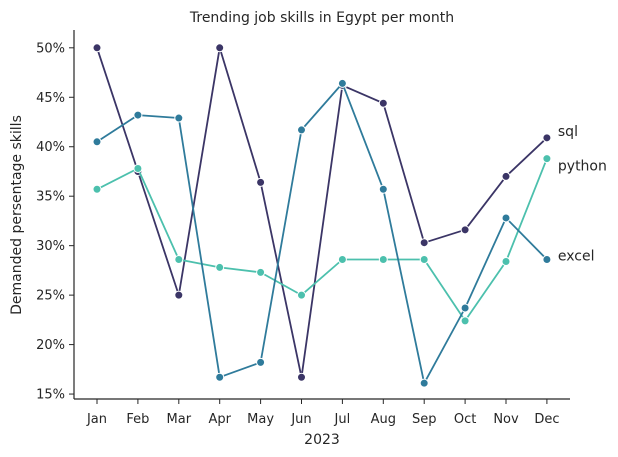 Image resolution: width=618 pixels, height=457 pixels. Describe the element at coordinates (50, 48) in the screenshot. I see `y-tick-label: 50%` at that location.